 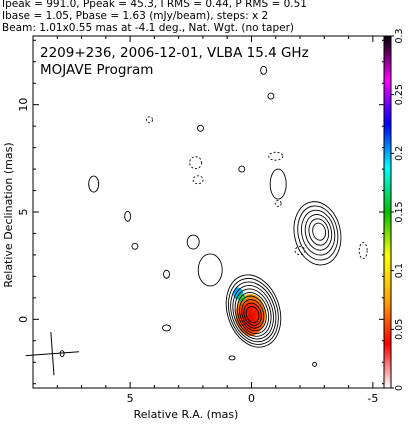 What do you see at coordinates (399, 211) in the screenshot?
I see `colorbar-tick-label: 0.15` at bounding box center [399, 211].